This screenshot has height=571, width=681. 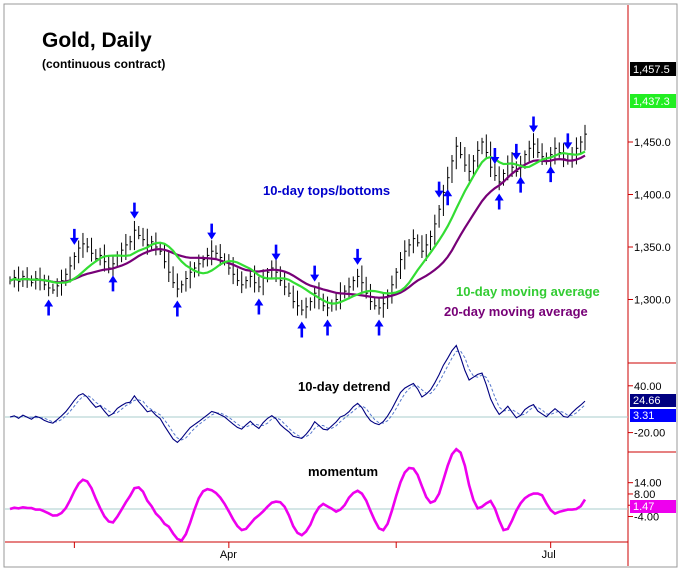 I want to click on last-price-box-bg, so click(x=653, y=69).